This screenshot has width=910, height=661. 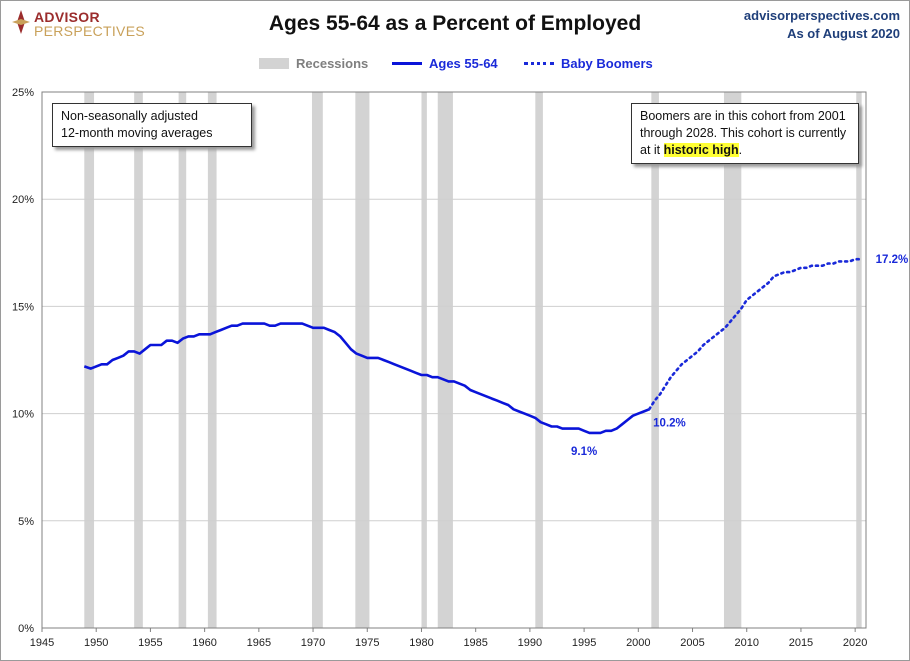 What do you see at coordinates (607, 63) in the screenshot?
I see `legend-boomers-label: Baby Boomers` at bounding box center [607, 63].